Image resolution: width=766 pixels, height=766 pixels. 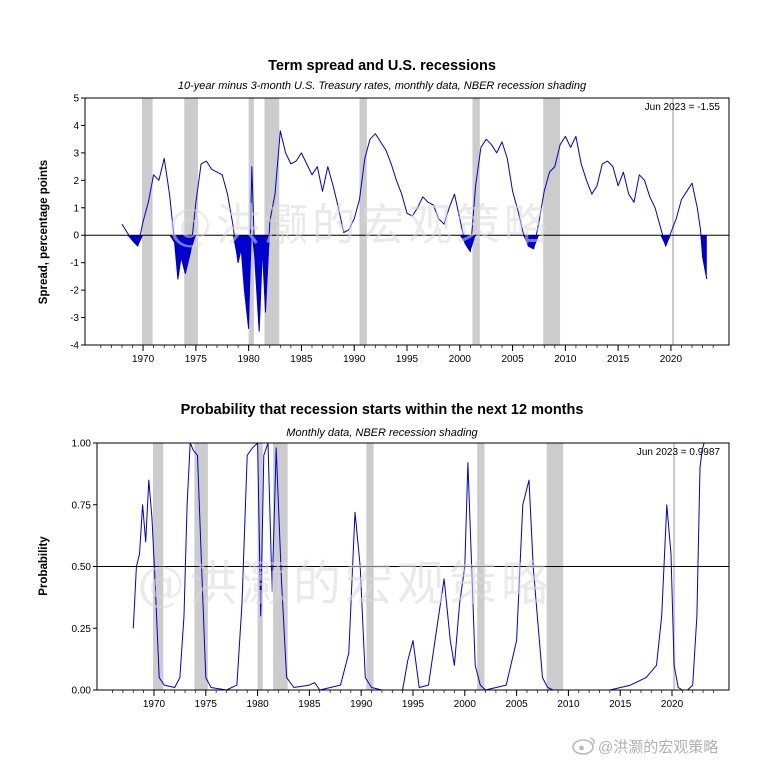 I want to click on y-tick-label: 0.00, so click(x=82, y=691).